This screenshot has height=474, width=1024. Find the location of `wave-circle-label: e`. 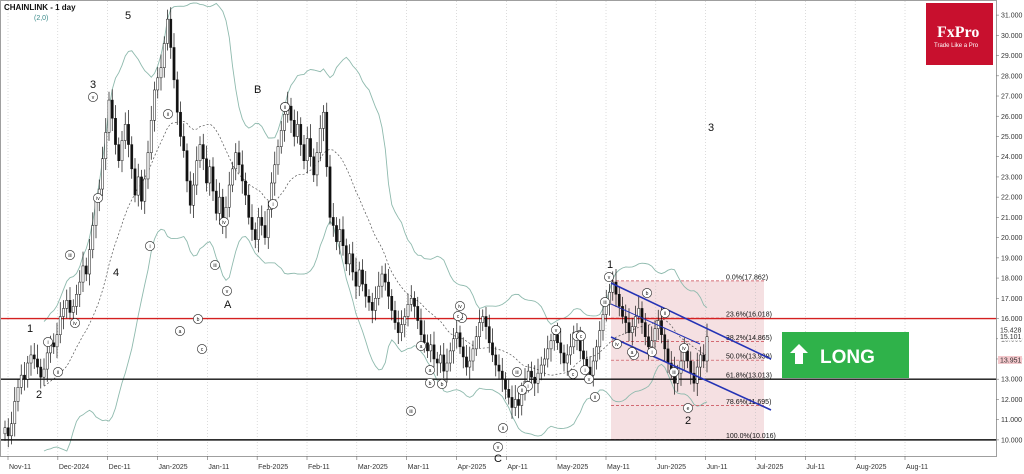

wave-circle-label: e is located at coordinates (688, 408).